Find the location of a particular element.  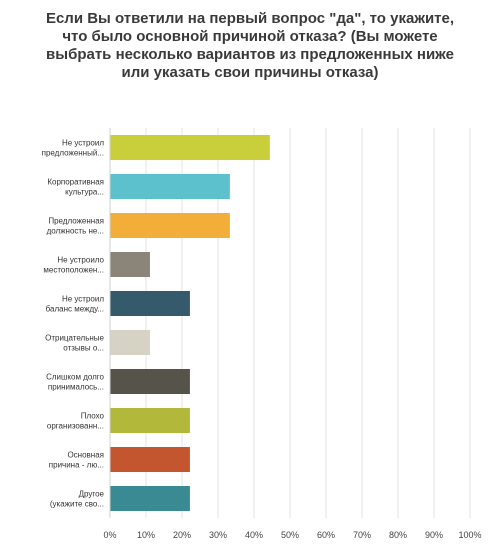

x-tick-label: 60% is located at coordinates (326, 535).